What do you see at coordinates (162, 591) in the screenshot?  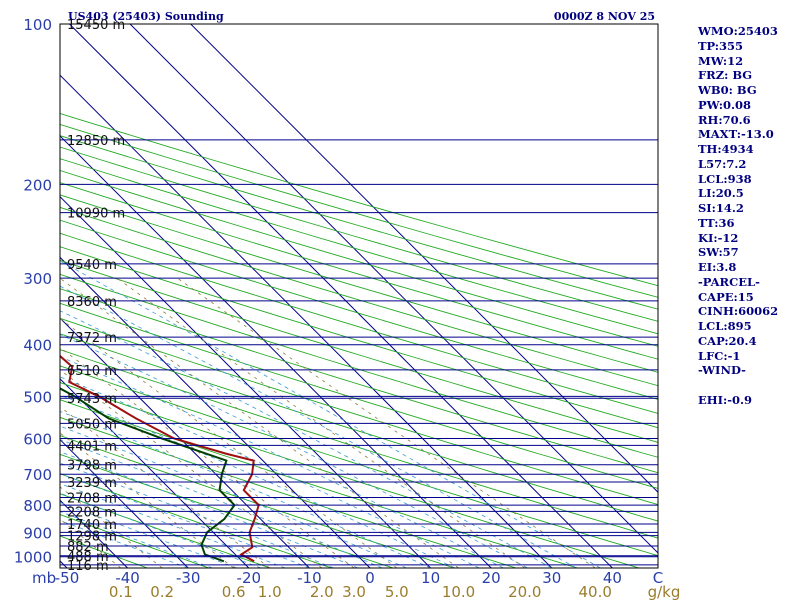 I see `mixing-ratio-label: 0.2` at bounding box center [162, 591].